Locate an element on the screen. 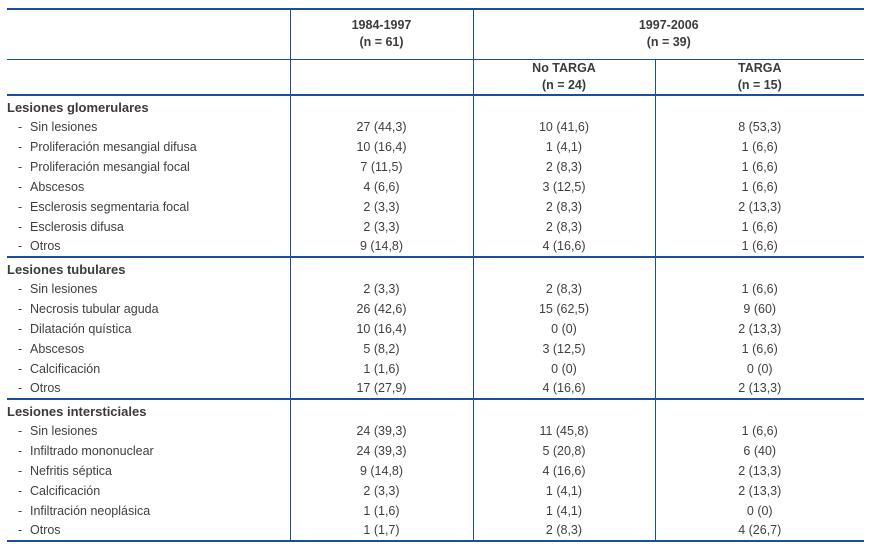 The image size is (871, 554). header-row-targa-groups: No TARGA (n = 24) TARGA (n = 15) is located at coordinates (435, 77).